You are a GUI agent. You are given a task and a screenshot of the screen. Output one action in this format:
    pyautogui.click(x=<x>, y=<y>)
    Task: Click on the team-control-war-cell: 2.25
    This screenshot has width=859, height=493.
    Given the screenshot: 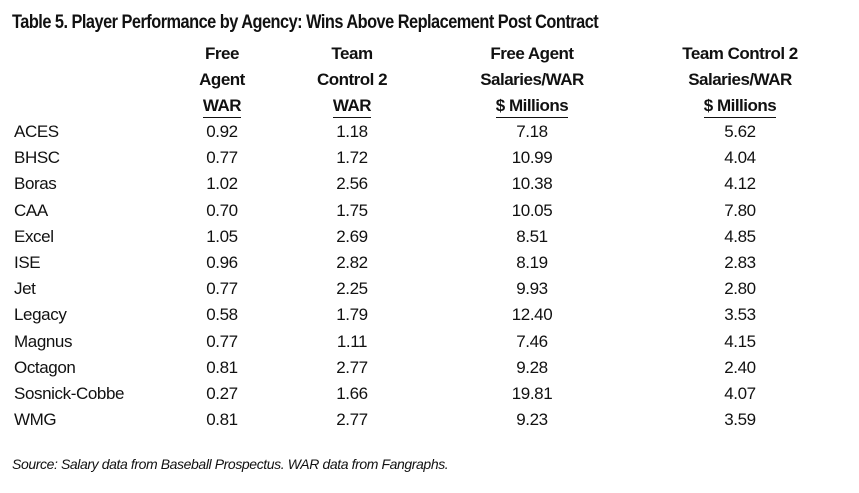 What is the action you would take?
    pyautogui.click(x=352, y=289)
    